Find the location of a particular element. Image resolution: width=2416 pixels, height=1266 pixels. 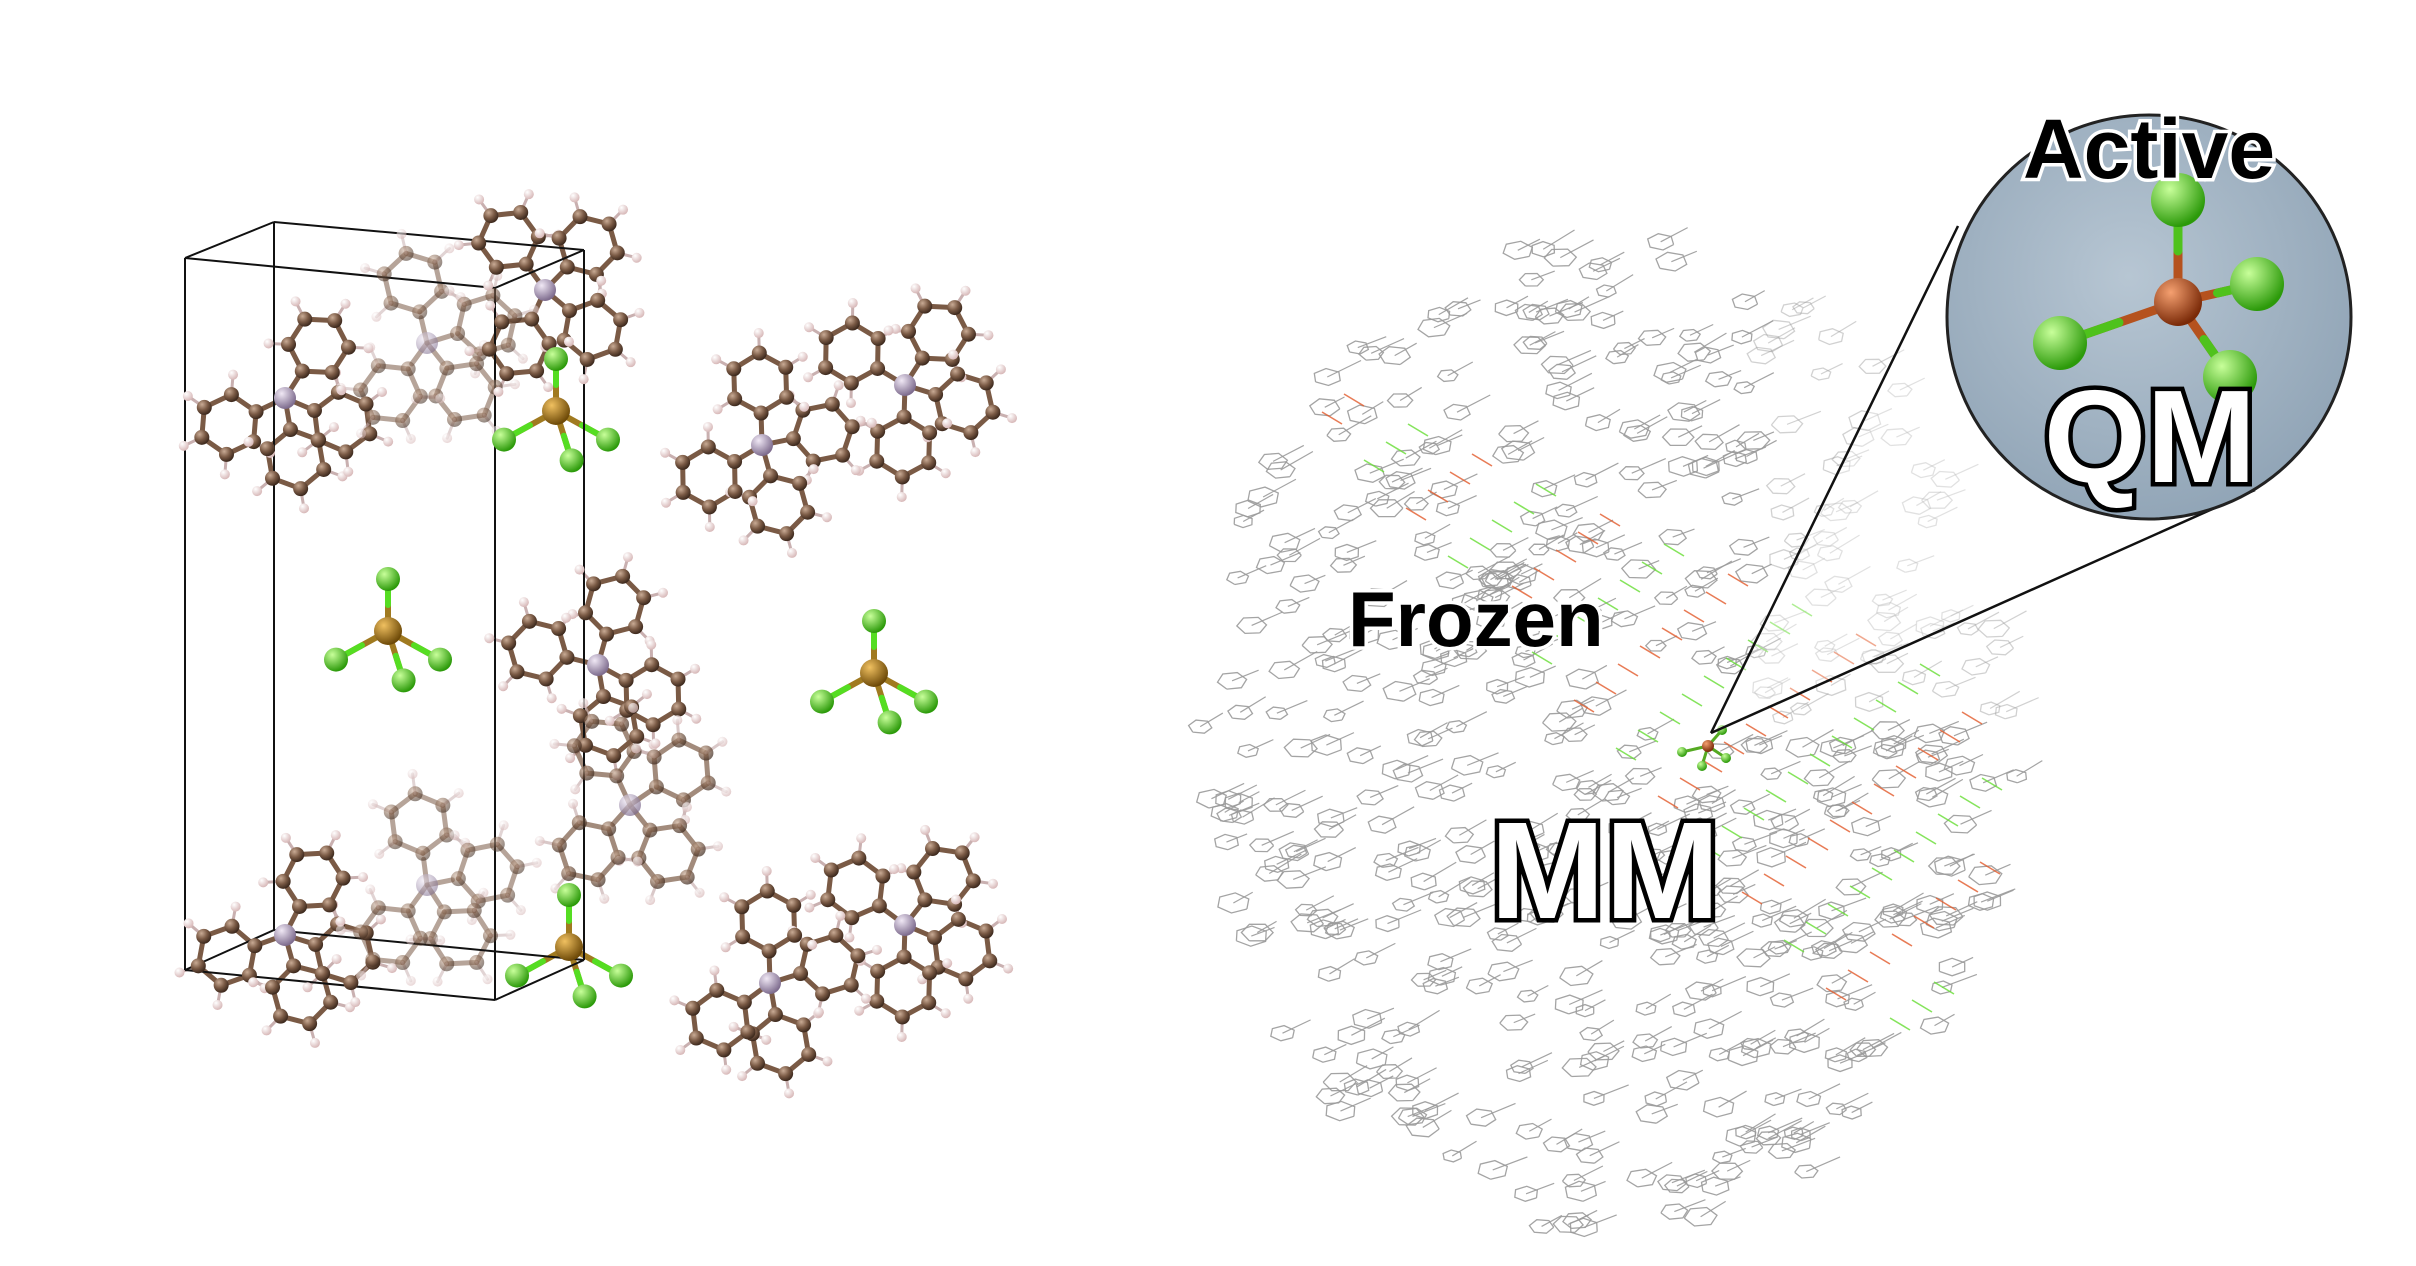

halogen-atom is located at coordinates (889, 722).